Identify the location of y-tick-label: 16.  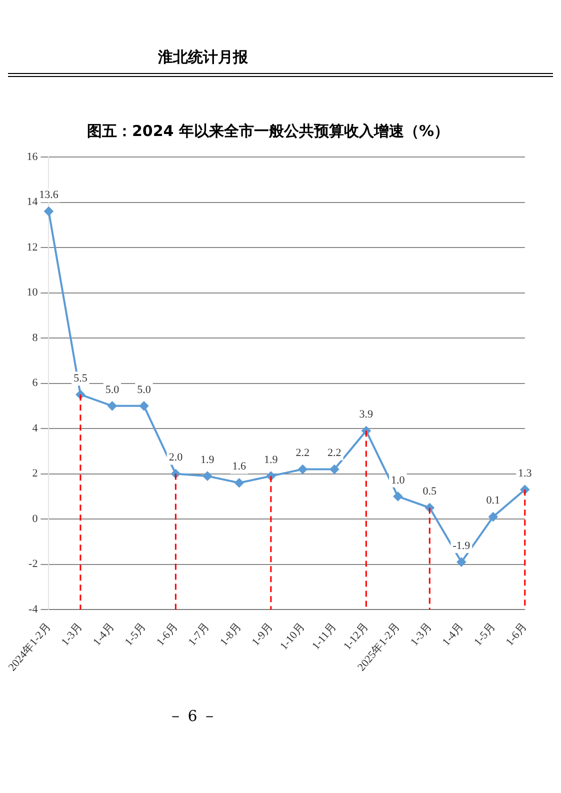
(32, 156).